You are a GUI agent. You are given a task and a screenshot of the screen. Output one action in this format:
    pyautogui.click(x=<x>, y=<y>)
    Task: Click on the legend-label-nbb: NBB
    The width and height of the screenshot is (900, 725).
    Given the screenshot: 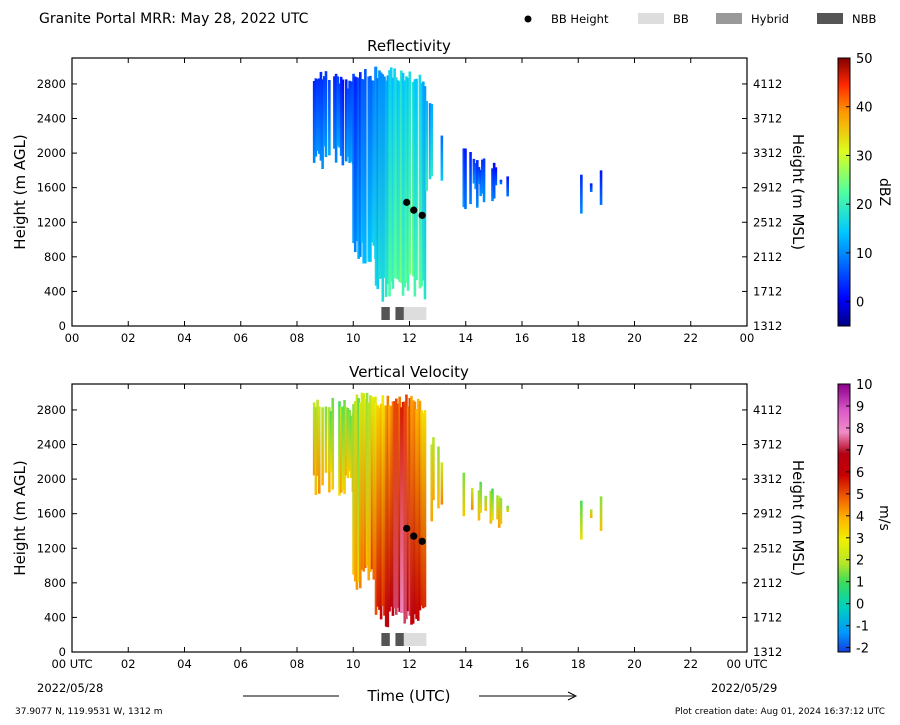 What is the action you would take?
    pyautogui.click(x=864, y=19)
    